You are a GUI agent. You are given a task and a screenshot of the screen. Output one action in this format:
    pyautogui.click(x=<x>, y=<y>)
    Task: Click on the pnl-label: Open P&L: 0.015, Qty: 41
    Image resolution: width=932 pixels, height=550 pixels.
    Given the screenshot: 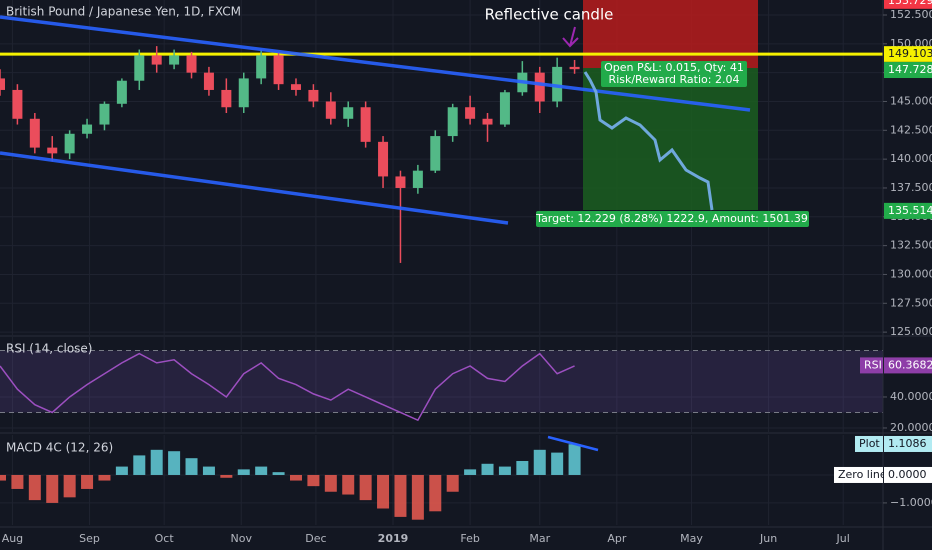 What is the action you would take?
    pyautogui.click(x=674, y=67)
    